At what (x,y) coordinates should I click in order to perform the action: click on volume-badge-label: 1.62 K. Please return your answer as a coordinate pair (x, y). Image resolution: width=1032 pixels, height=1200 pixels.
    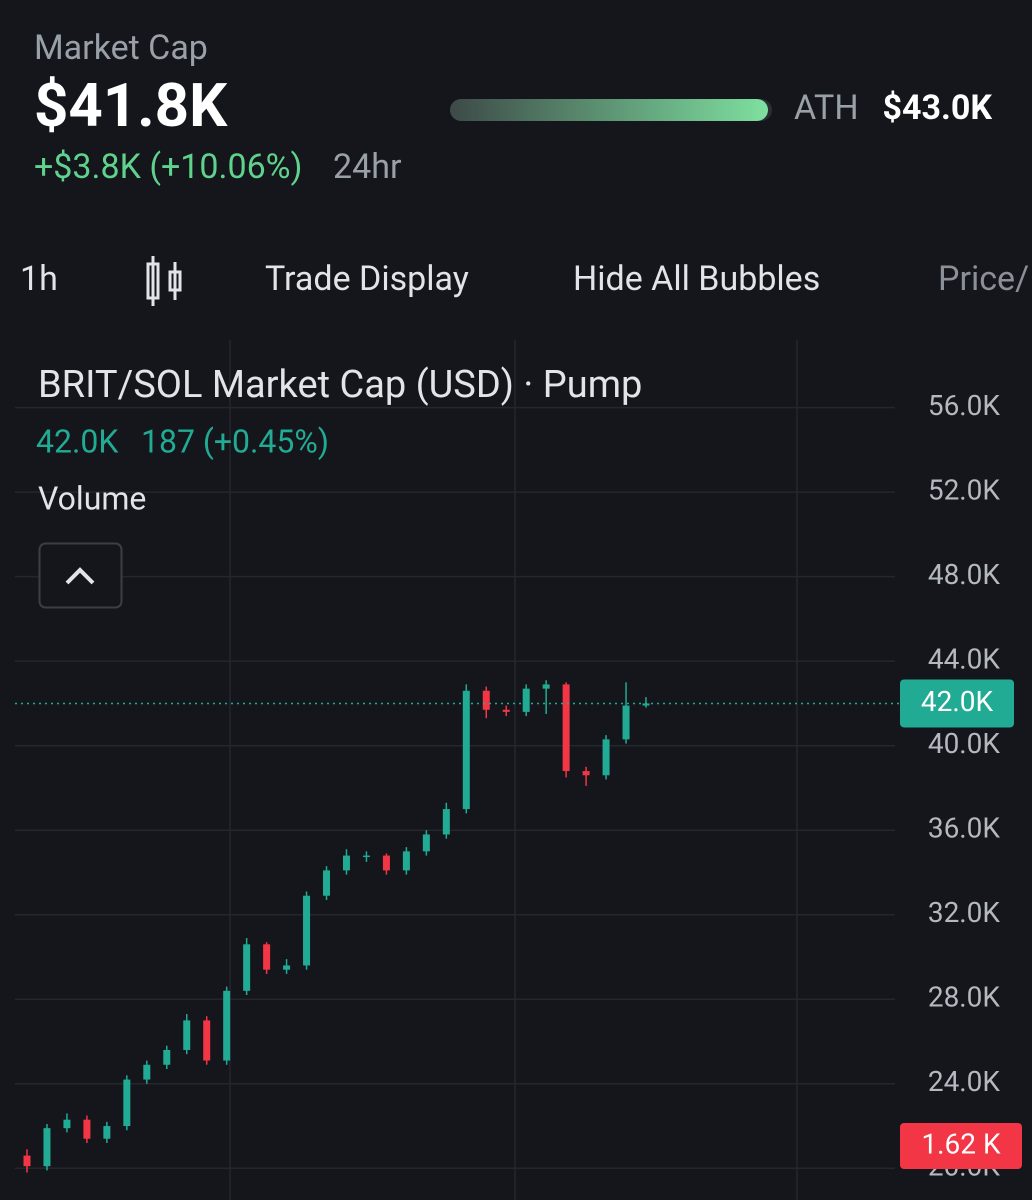
    Looking at the image, I should click on (961, 1143).